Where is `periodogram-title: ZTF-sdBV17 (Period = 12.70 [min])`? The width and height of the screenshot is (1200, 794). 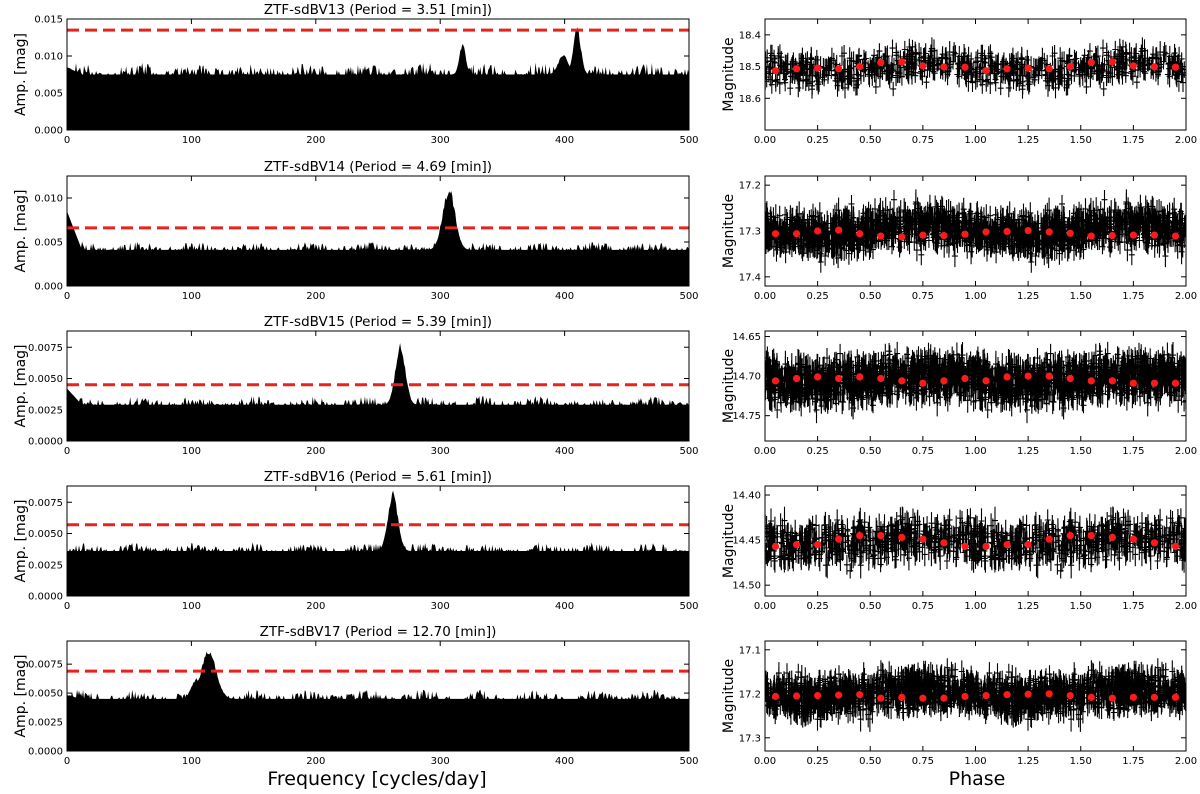
periodogram-title: ZTF-sdBV17 (Period = 12.70 [min]) is located at coordinates (378, 632).